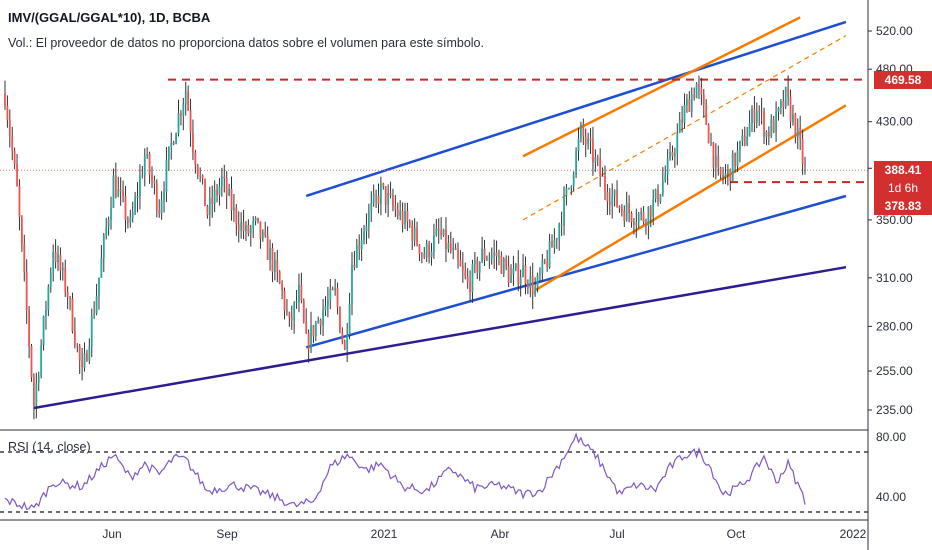 This screenshot has height=550, width=932. I want to click on trendline-orange-upper, so click(661, 87).